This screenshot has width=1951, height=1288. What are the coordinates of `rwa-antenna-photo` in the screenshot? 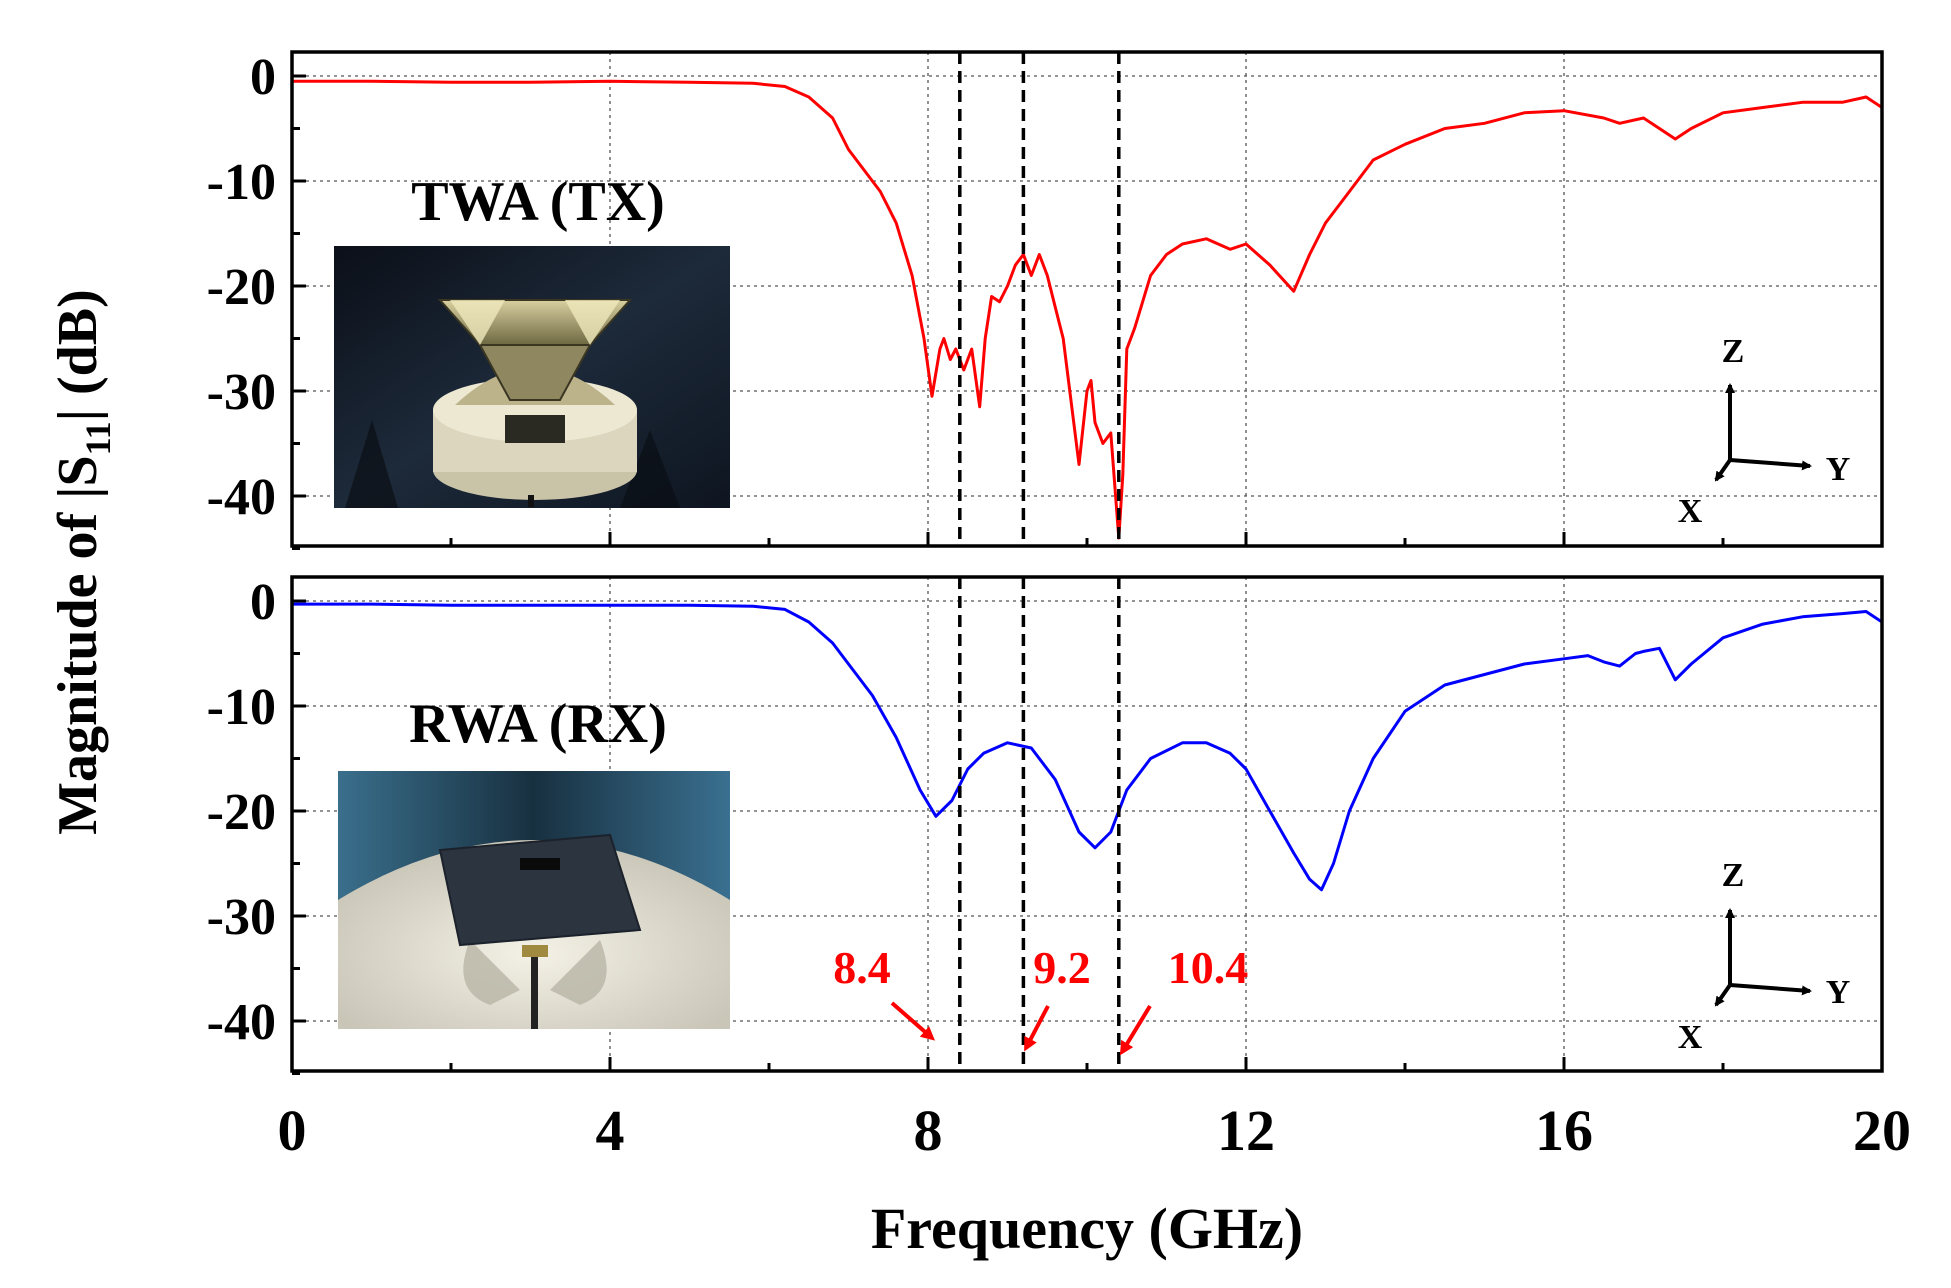 It's located at (534, 900).